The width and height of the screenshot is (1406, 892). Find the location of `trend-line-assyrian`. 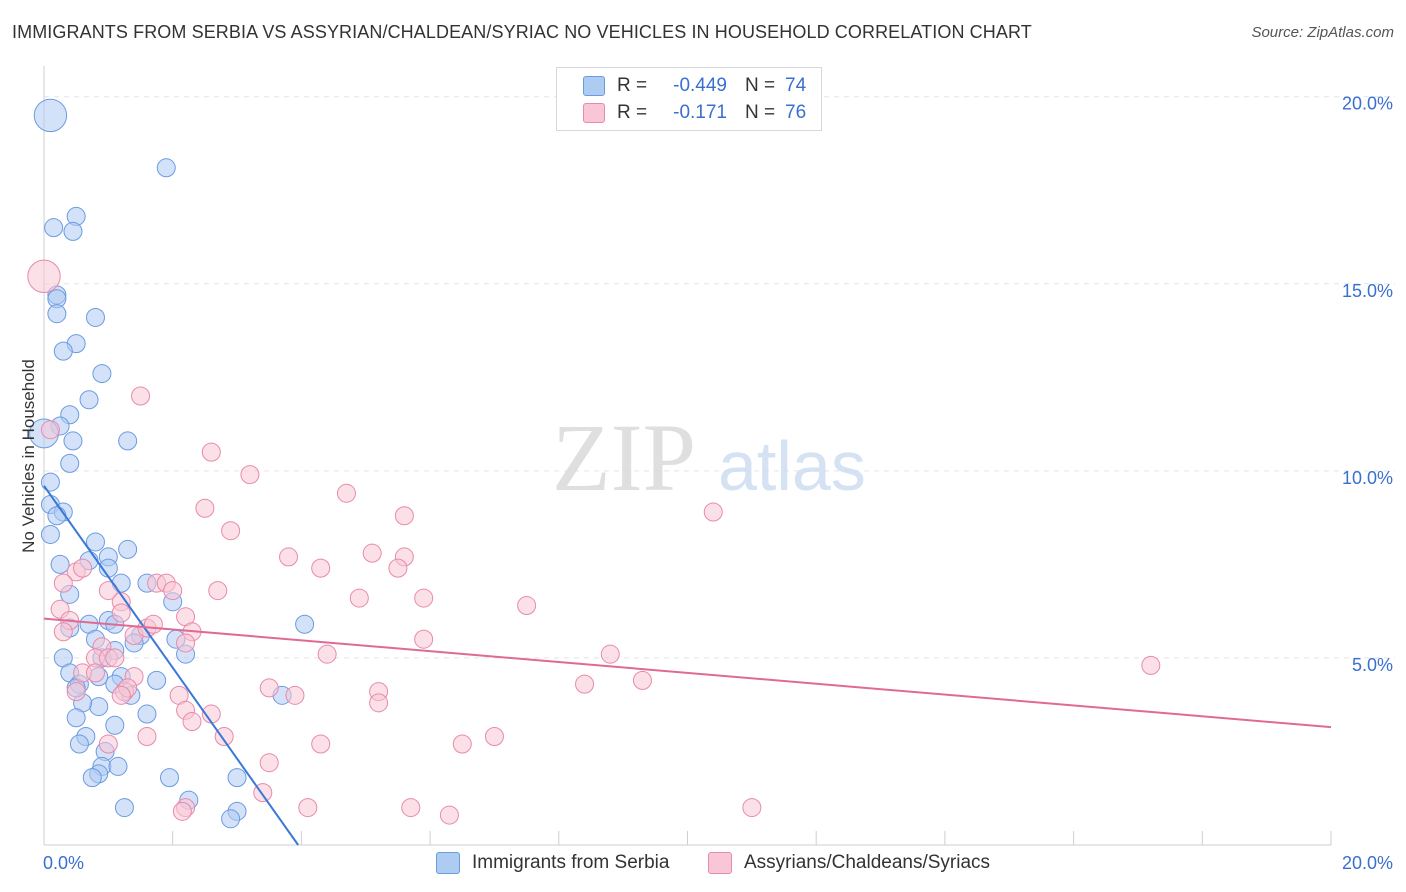

trend-line-assyrian is located at coordinates (687, 673).